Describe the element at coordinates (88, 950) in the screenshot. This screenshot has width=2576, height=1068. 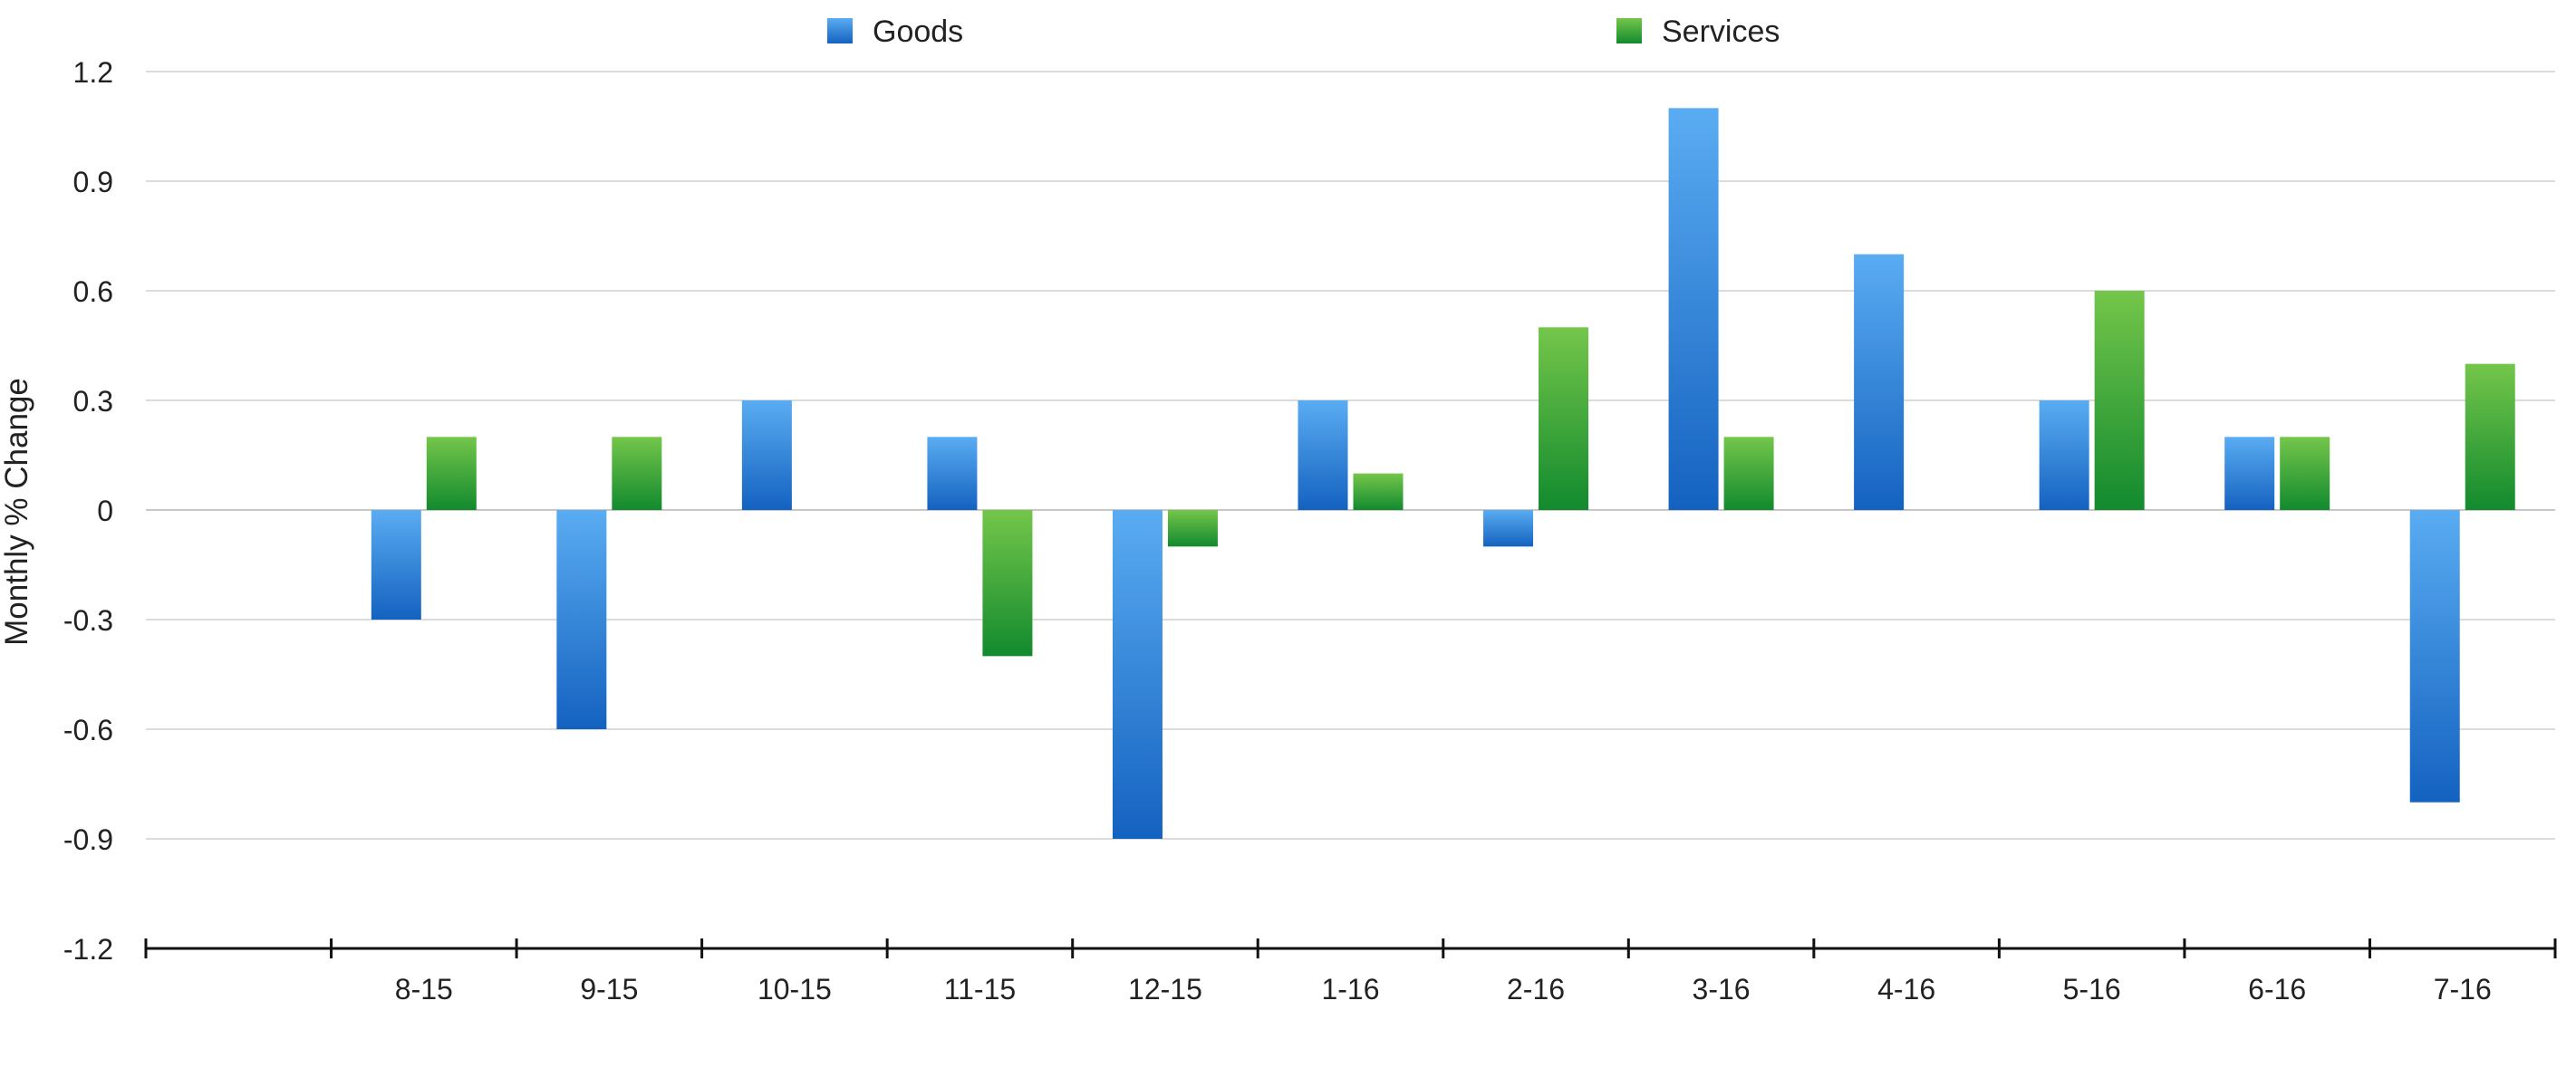
I see `y-tick-label: -1.2` at that location.